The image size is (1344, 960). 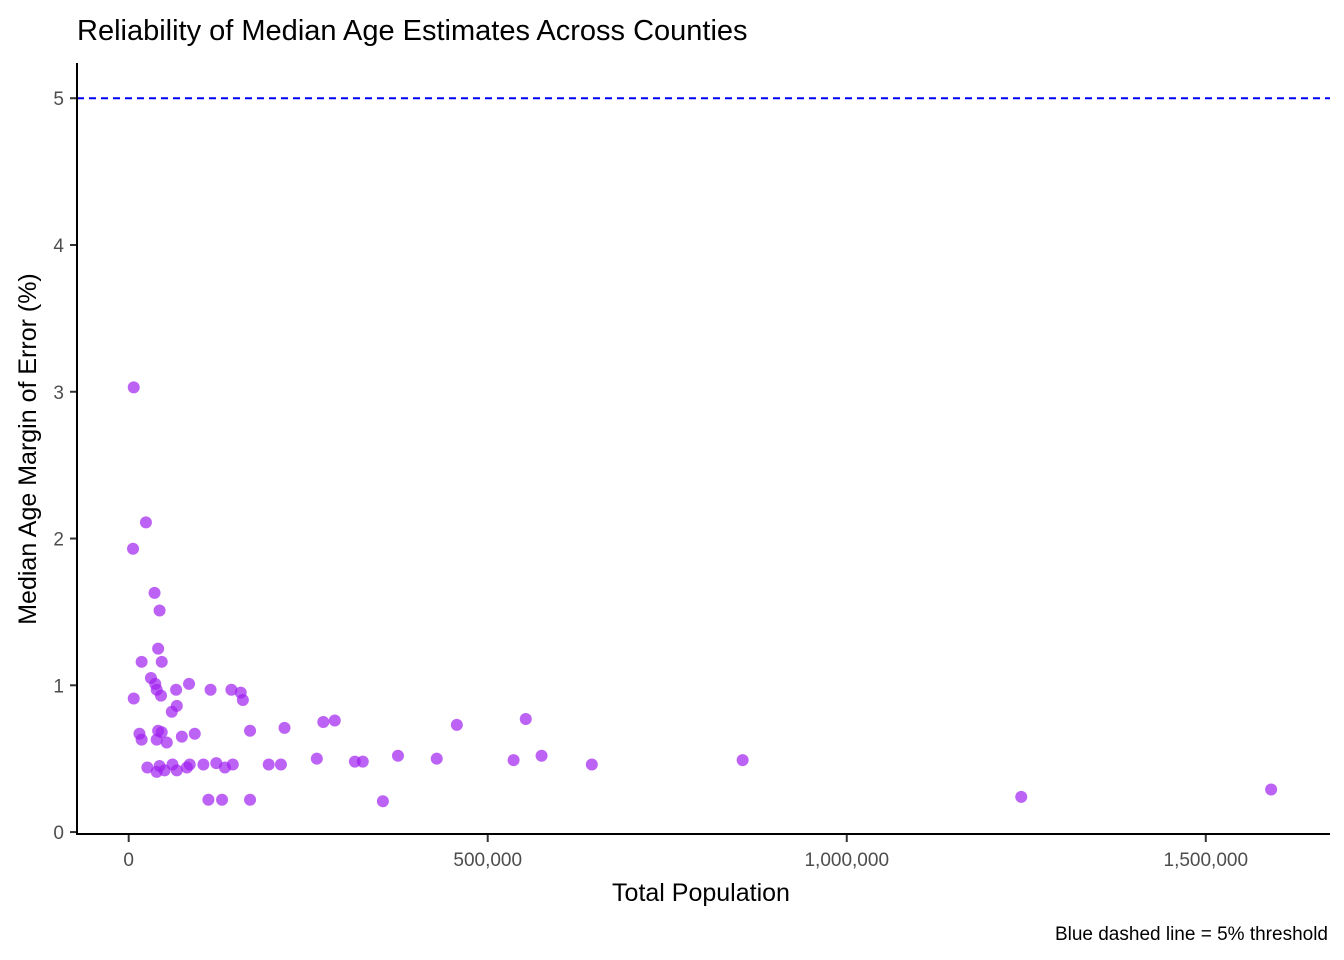 What do you see at coordinates (28, 449) in the screenshot?
I see `y-axis-title: Median Age Margin of Error (%)` at bounding box center [28, 449].